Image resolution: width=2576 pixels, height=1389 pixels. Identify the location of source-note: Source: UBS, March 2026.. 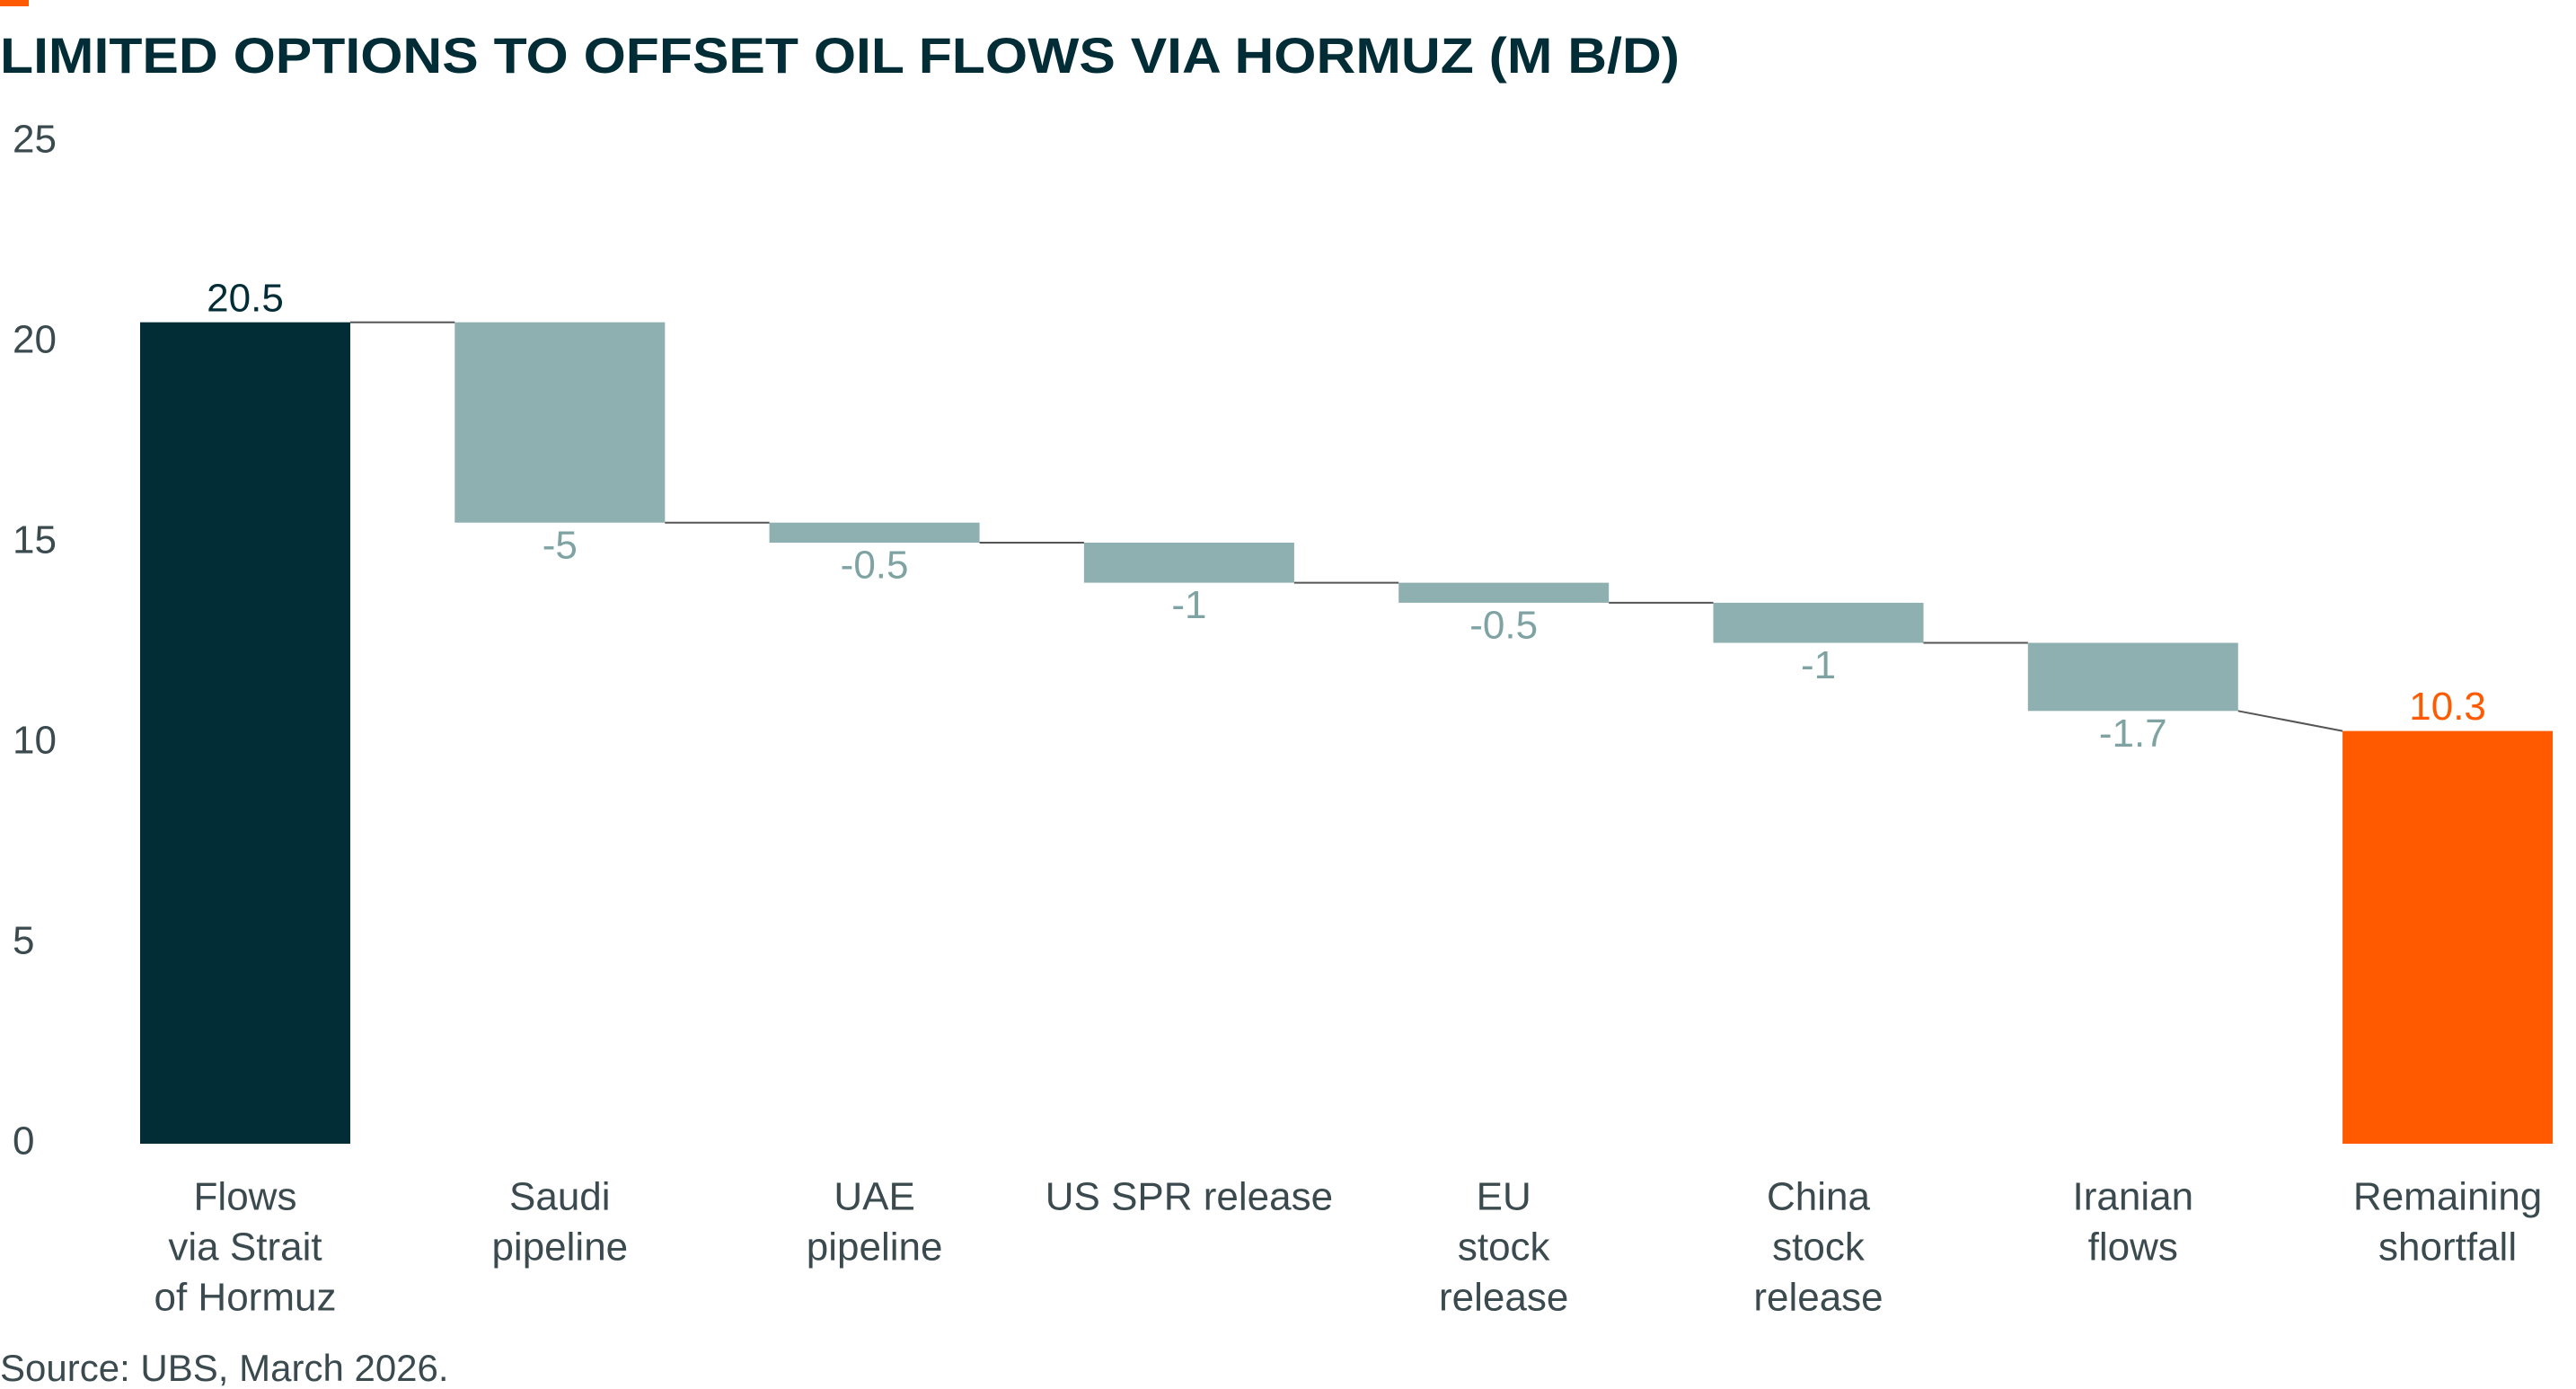
(224, 1368).